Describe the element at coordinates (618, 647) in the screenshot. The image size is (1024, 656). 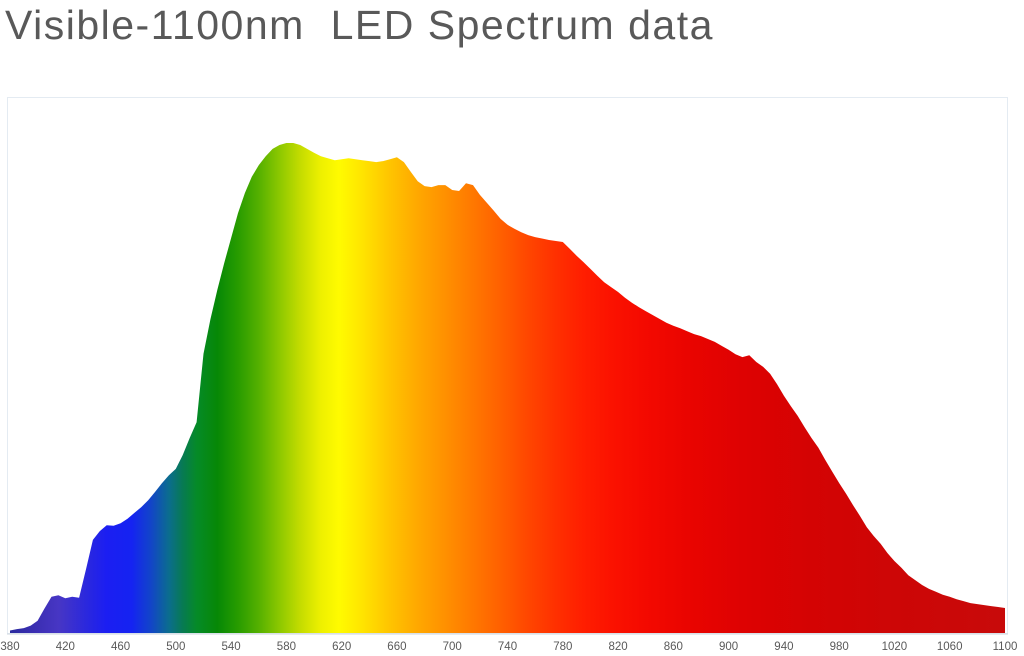
I see `x-tick-820: 820` at that location.